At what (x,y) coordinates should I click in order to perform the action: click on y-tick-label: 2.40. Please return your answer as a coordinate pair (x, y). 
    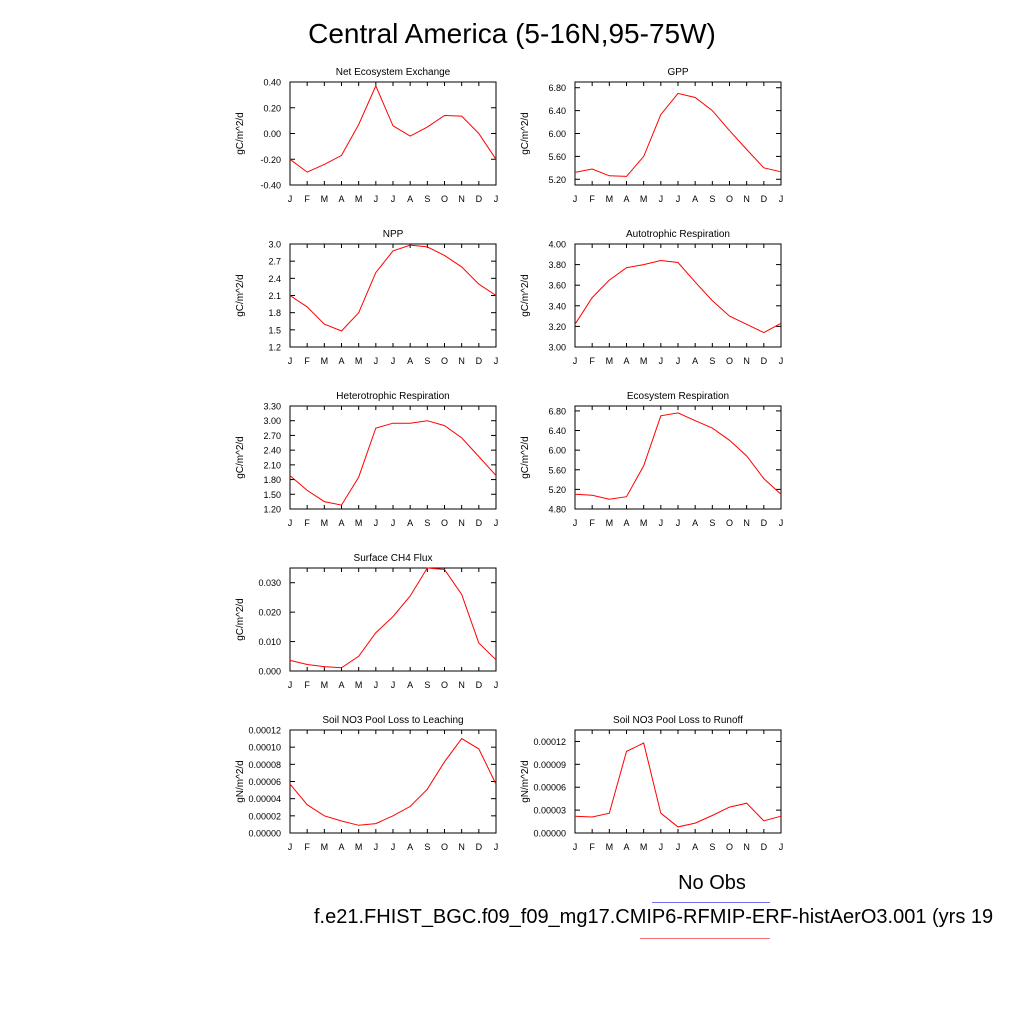
    Looking at the image, I should click on (272, 451).